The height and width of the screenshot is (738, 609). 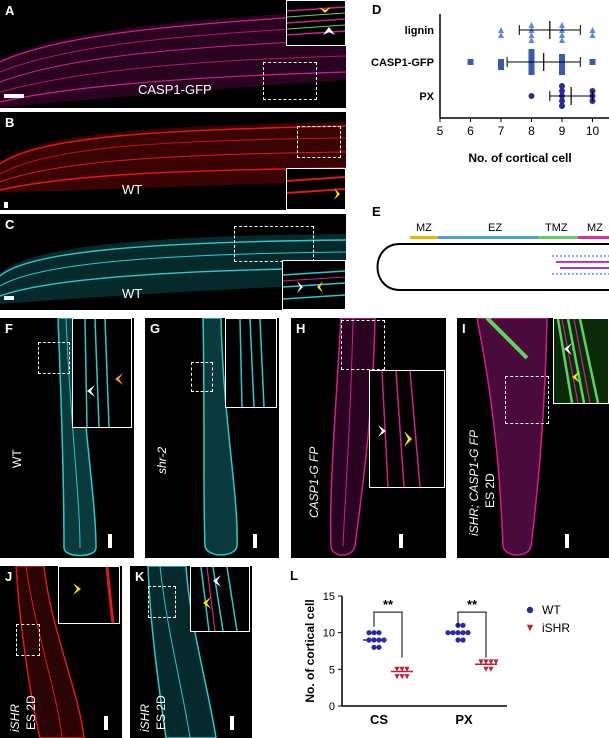 I want to click on panel-a: A CASP1-GFP, so click(x=173, y=54).